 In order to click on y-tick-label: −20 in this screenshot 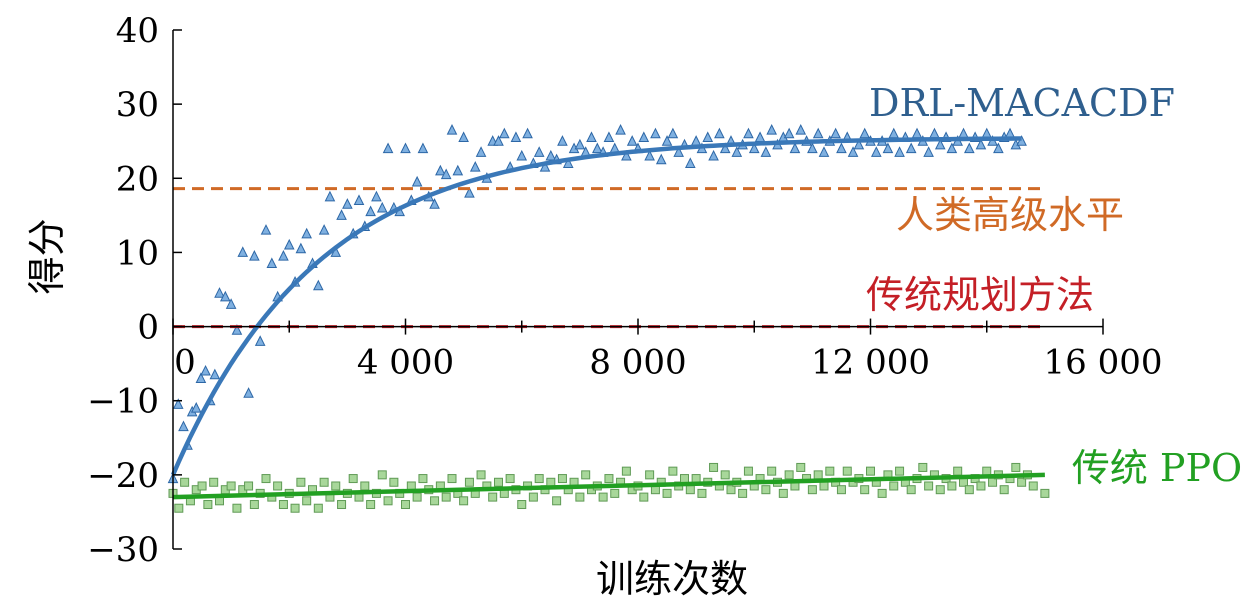, I will do `click(123, 476)`.